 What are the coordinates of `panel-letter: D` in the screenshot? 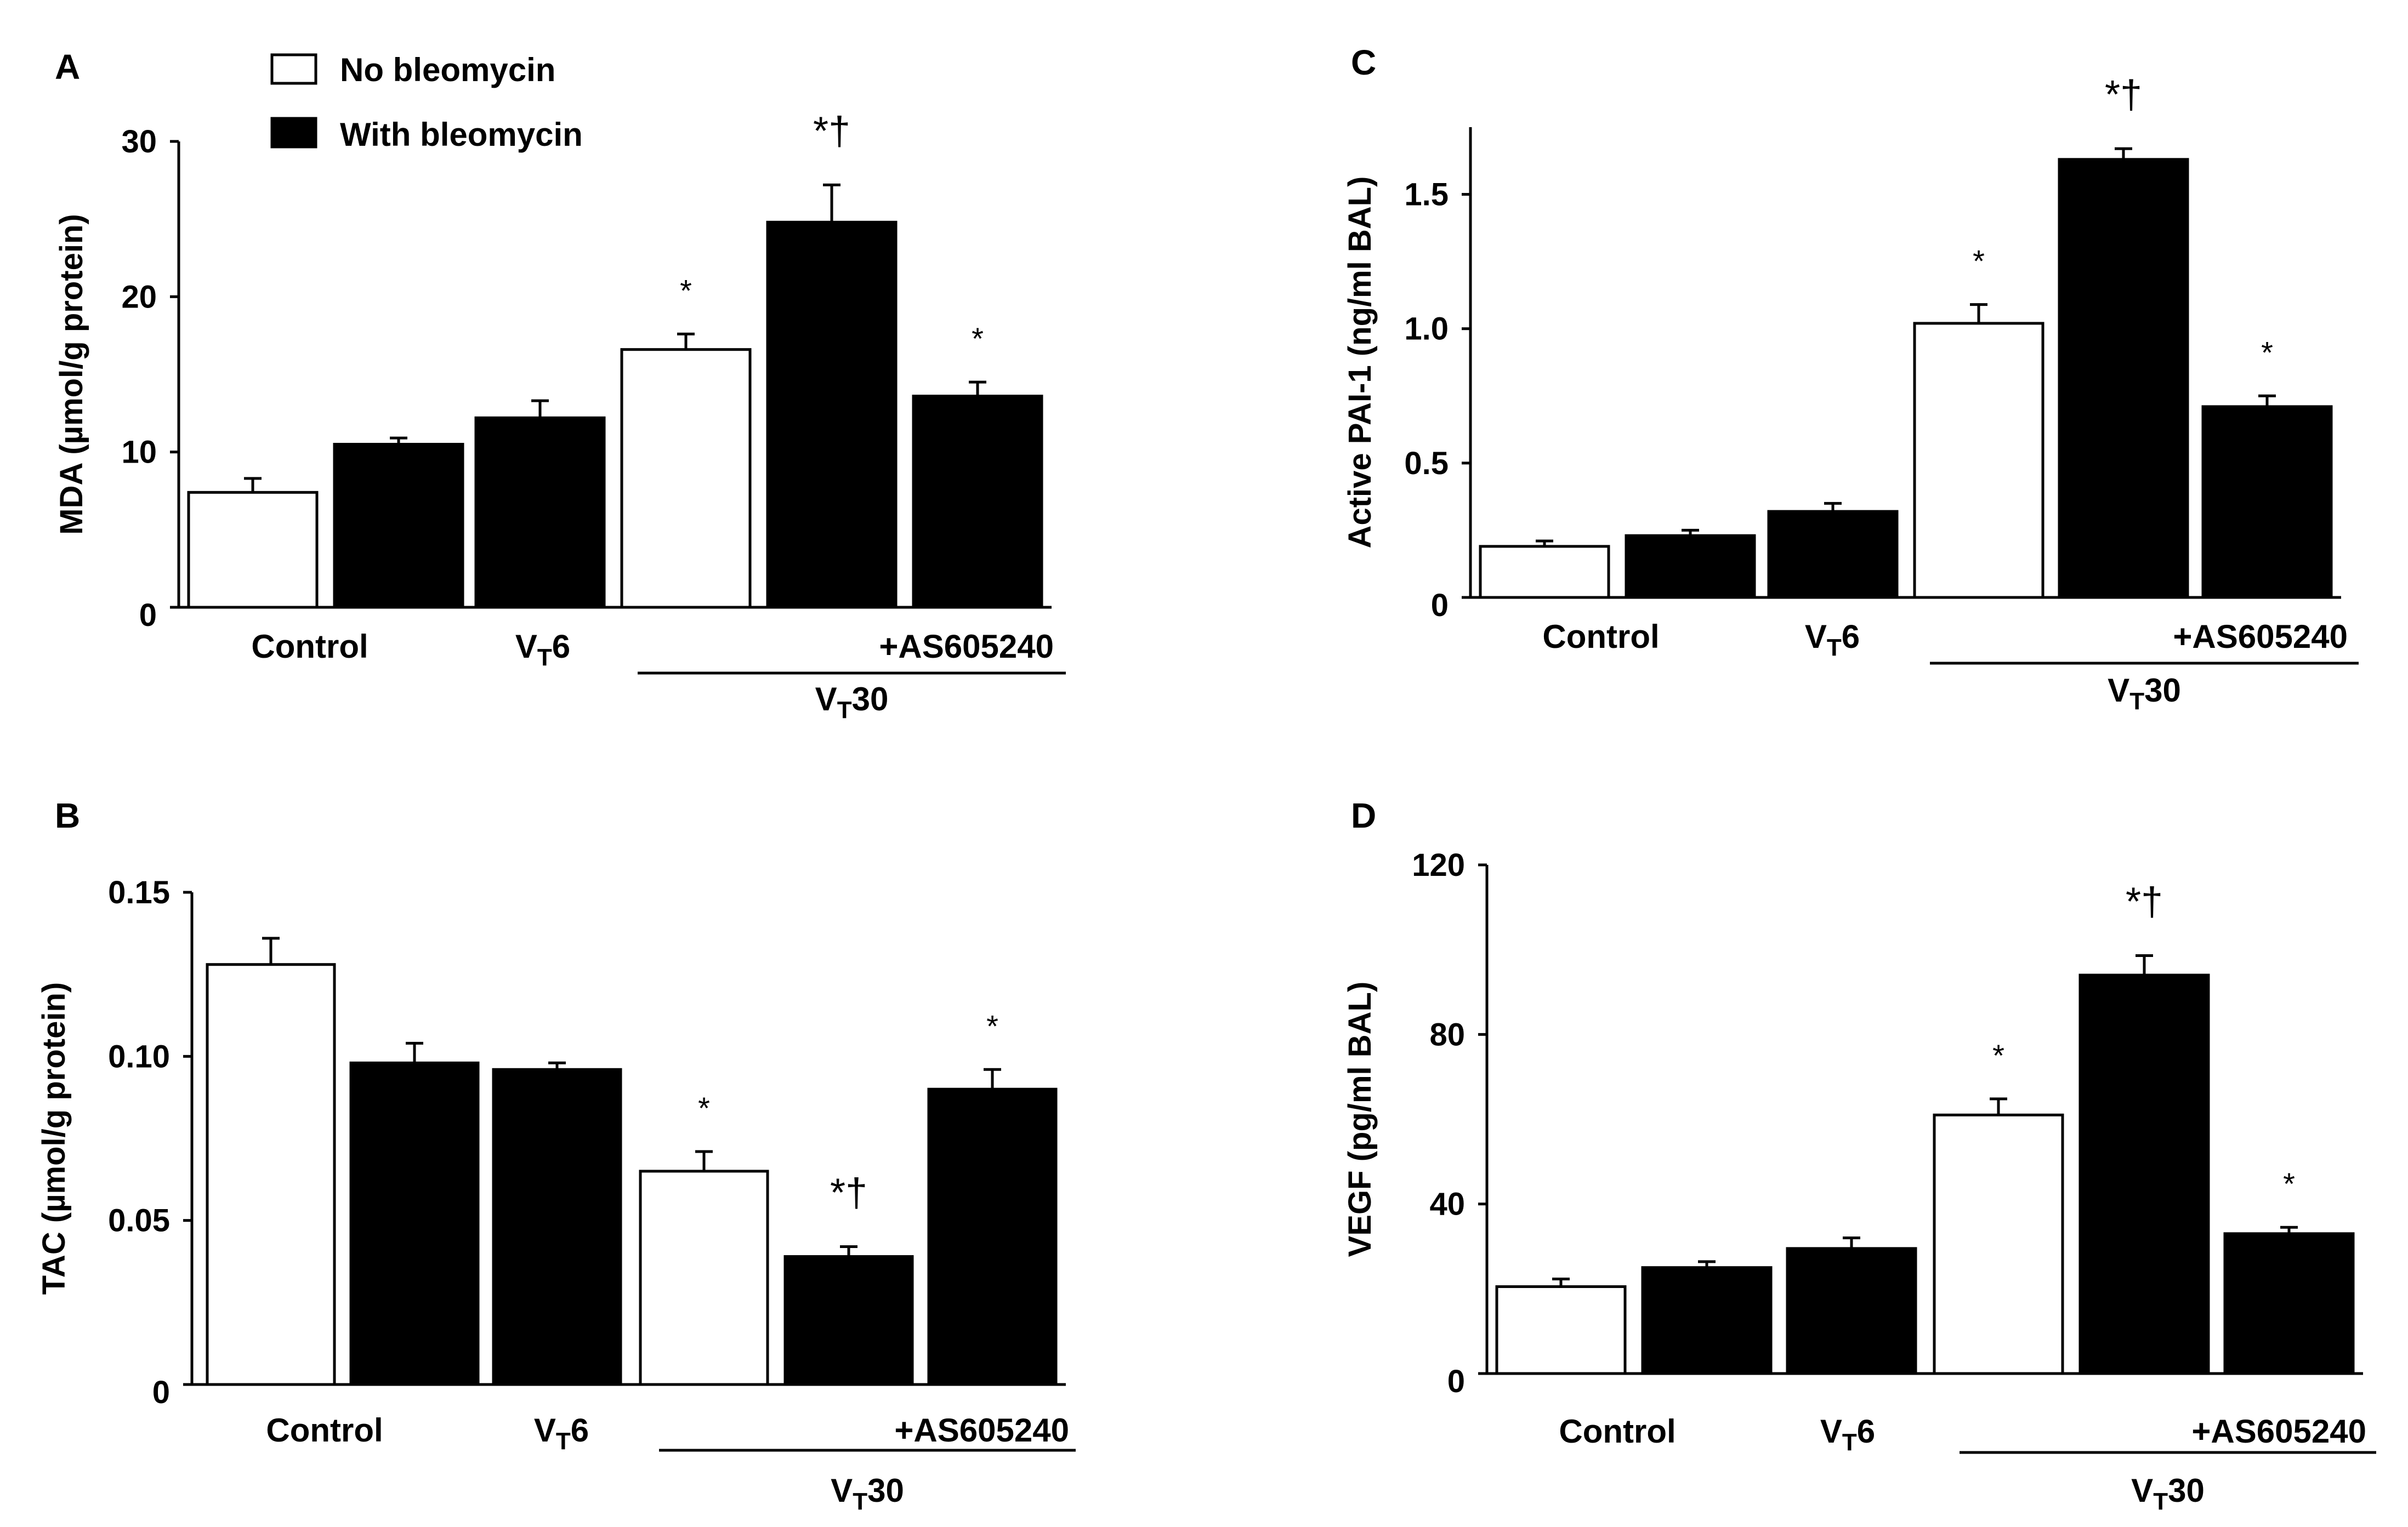 It's located at (1363, 815).